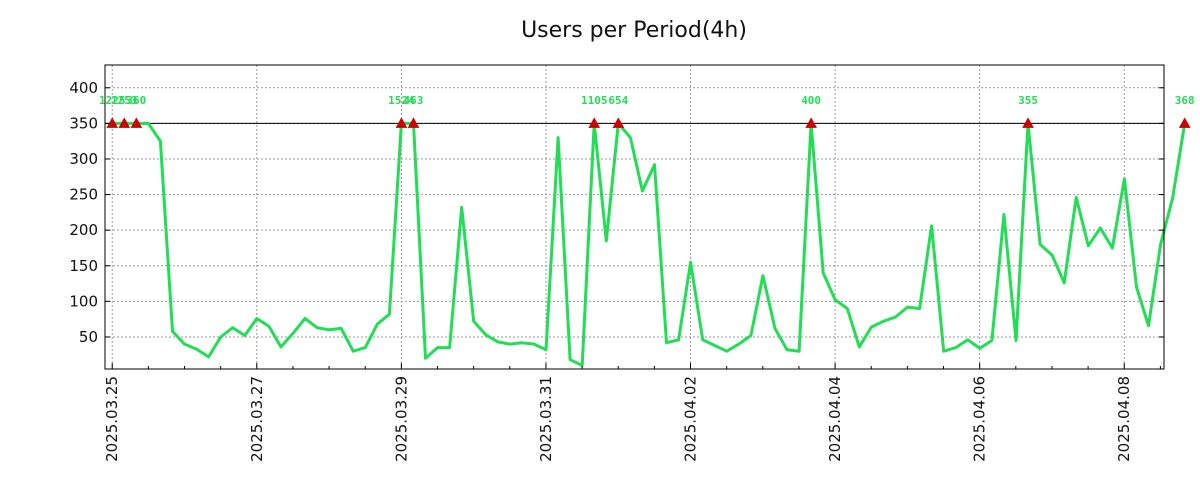 Image resolution: width=1200 pixels, height=500 pixels. Describe the element at coordinates (83, 159) in the screenshot. I see `y-tick-label: 300` at that location.